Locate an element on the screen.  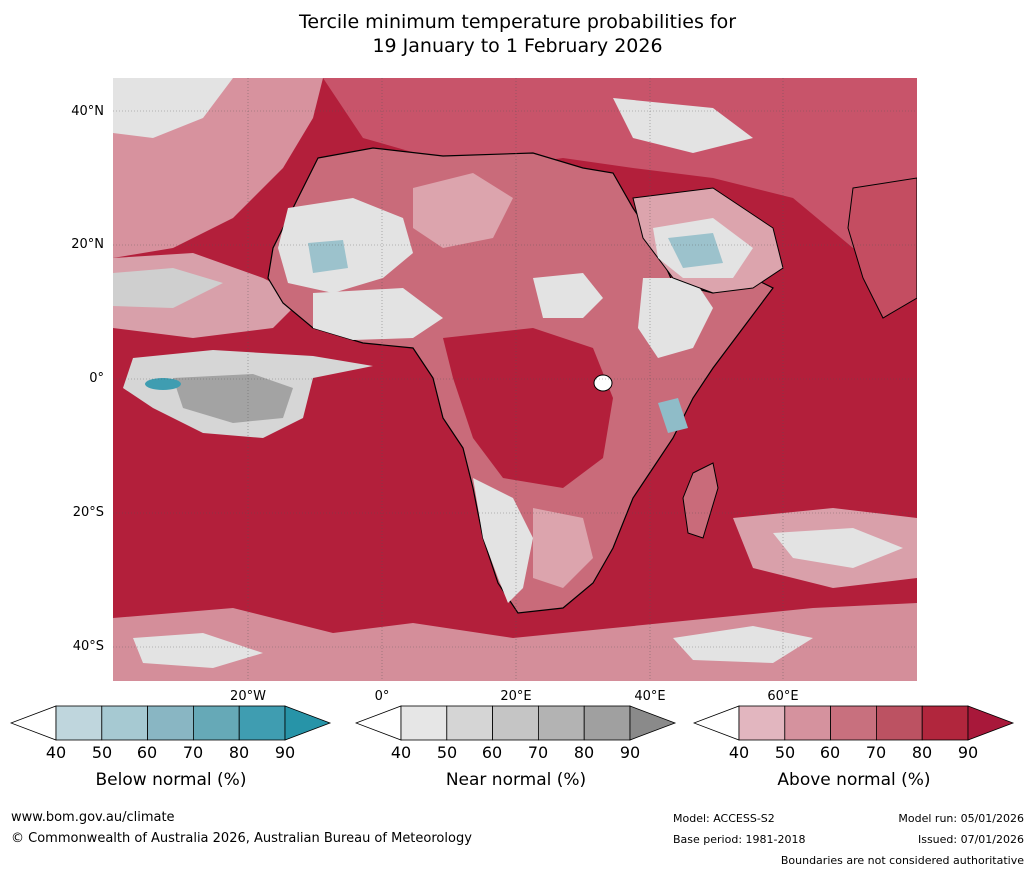
arabia-below is located at coordinates (695, 250).